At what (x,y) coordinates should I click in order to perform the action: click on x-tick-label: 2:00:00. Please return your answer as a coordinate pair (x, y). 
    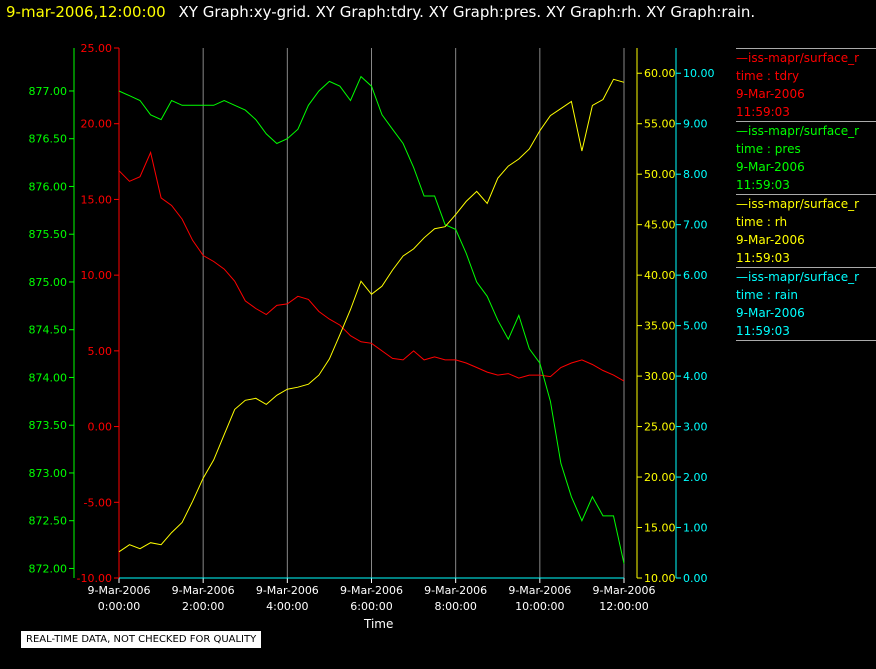
    Looking at the image, I should click on (203, 606).